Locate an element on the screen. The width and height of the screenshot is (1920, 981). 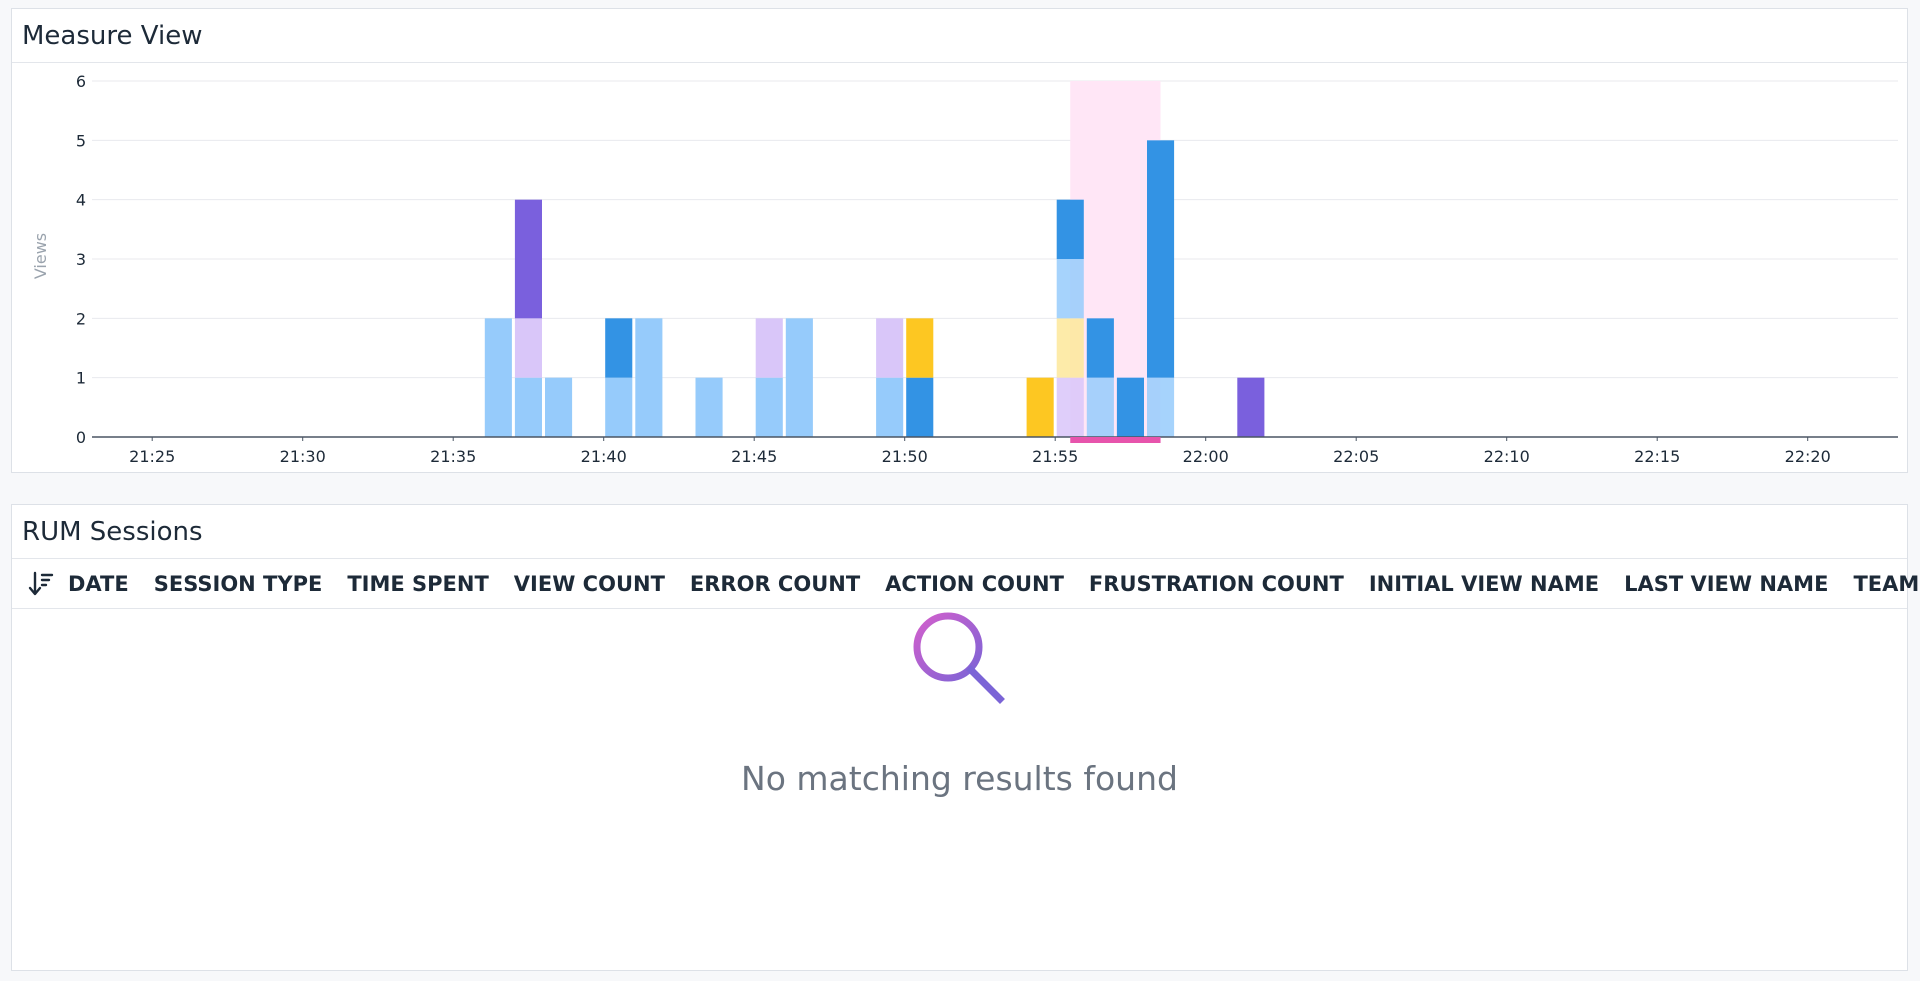
empty-message: No matching results found is located at coordinates (959, 778).